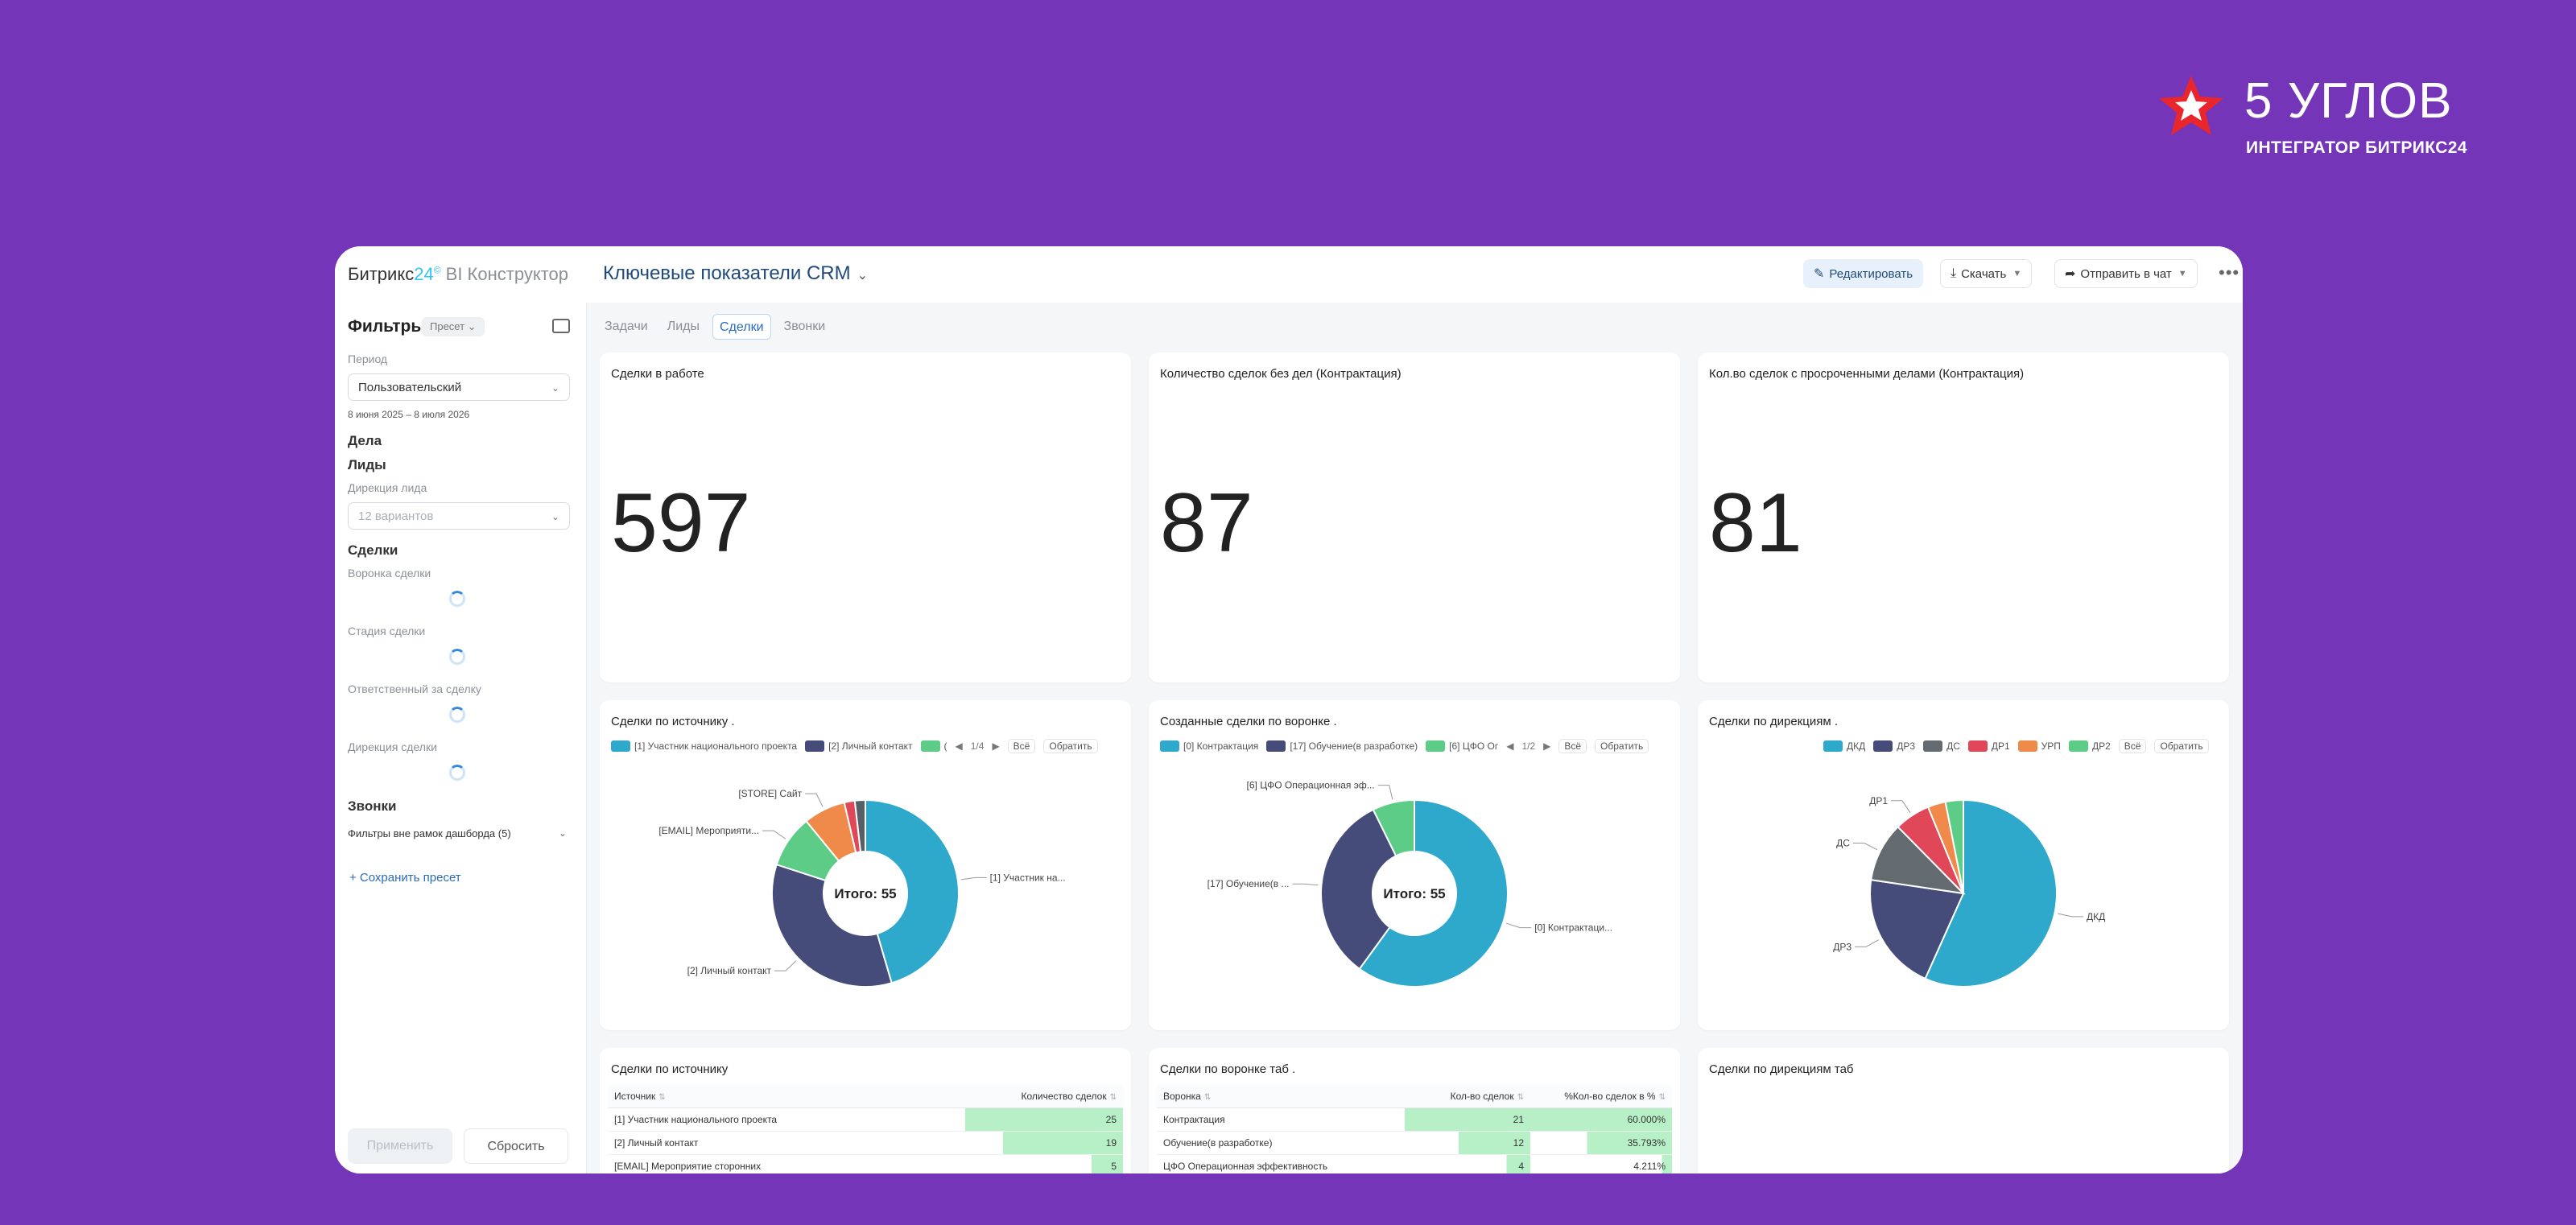 Image resolution: width=2576 pixels, height=1225 pixels. What do you see at coordinates (1953, 746) in the screenshot?
I see `legend-label: ДС` at bounding box center [1953, 746].